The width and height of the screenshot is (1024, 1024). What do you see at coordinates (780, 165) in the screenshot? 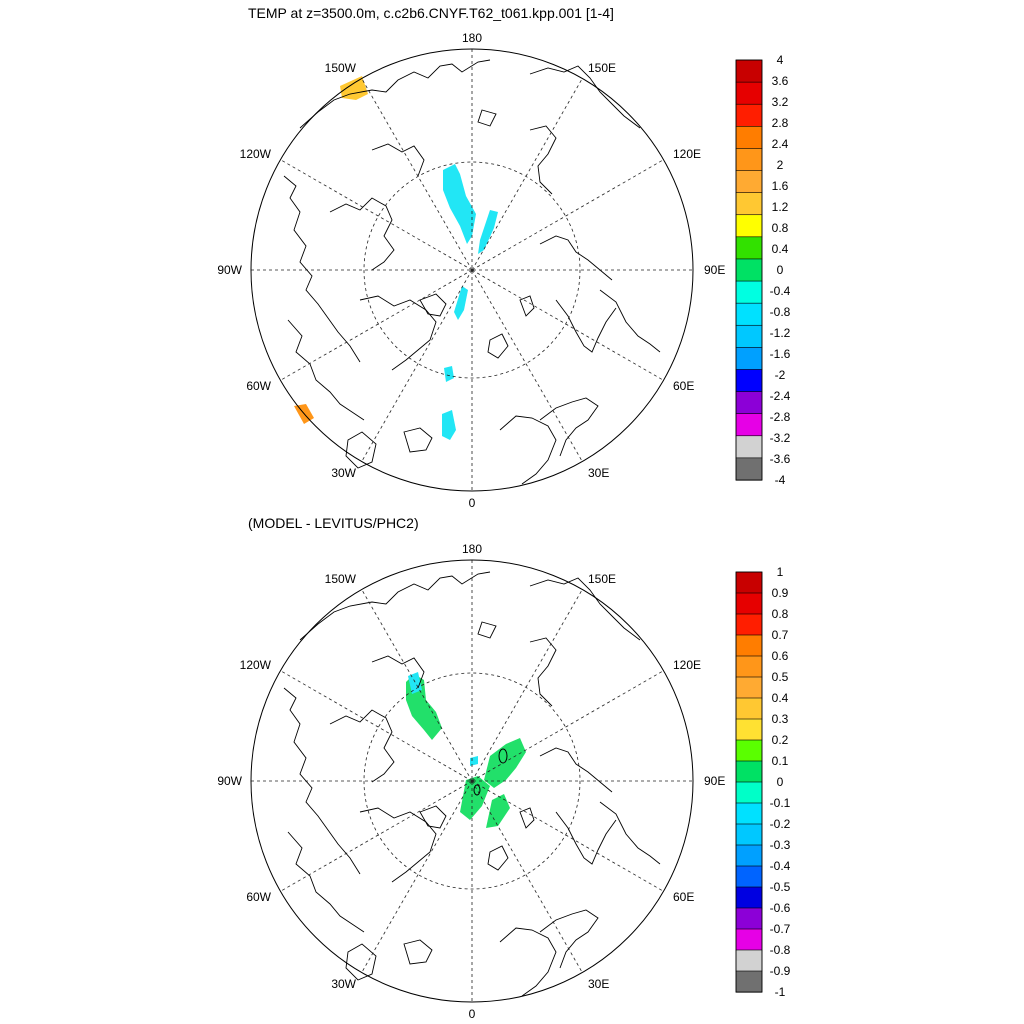
I see `top-colorbar-label: 2` at bounding box center [780, 165].